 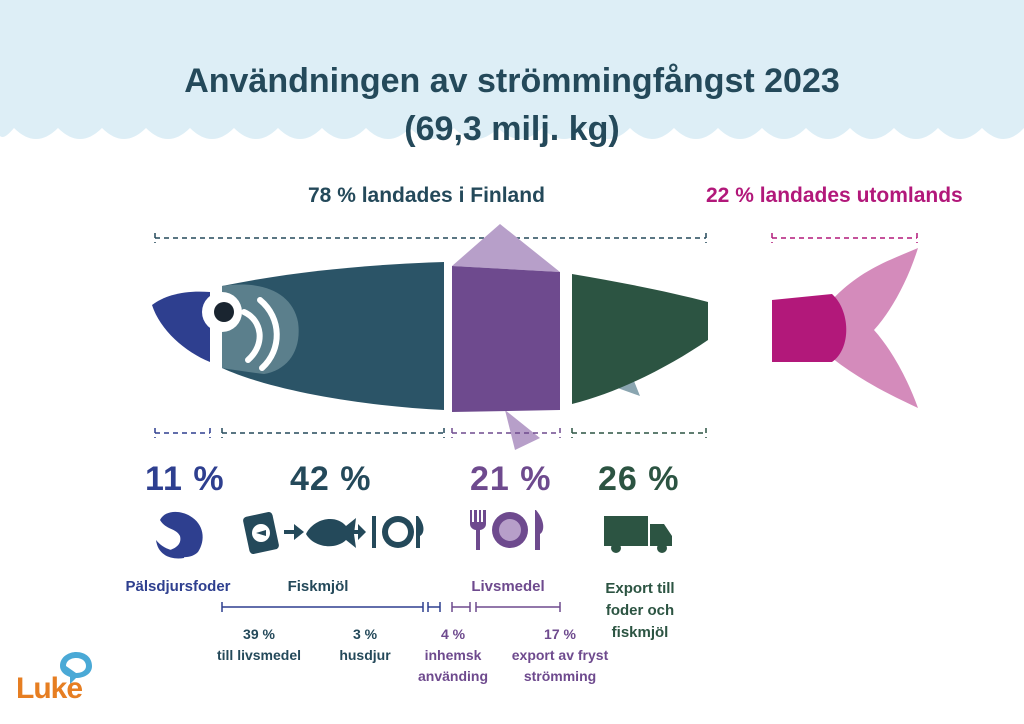 What do you see at coordinates (365, 644) in the screenshot?
I see `breakdown-husdjur: 3 % husdjur` at bounding box center [365, 644].